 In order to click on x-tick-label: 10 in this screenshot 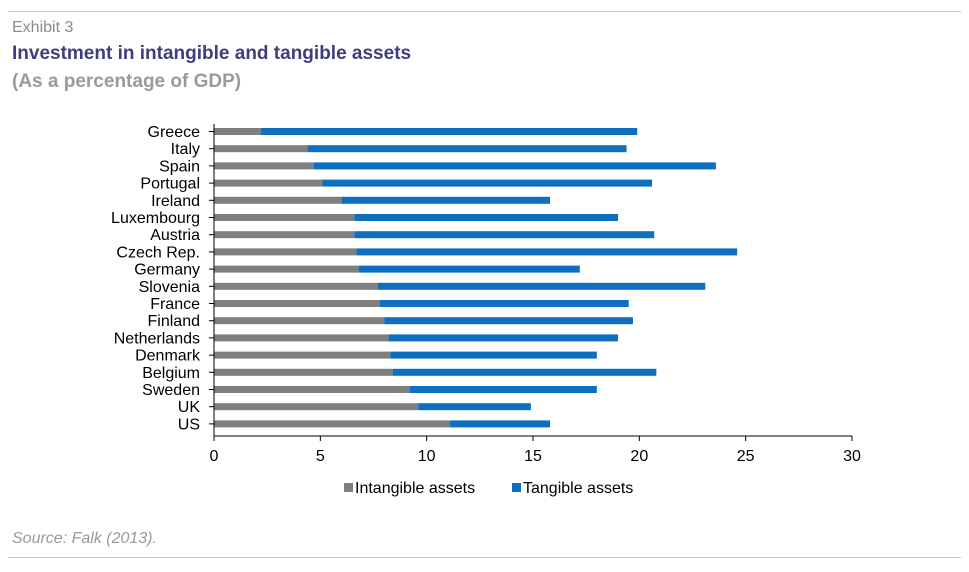, I will do `click(427, 456)`.